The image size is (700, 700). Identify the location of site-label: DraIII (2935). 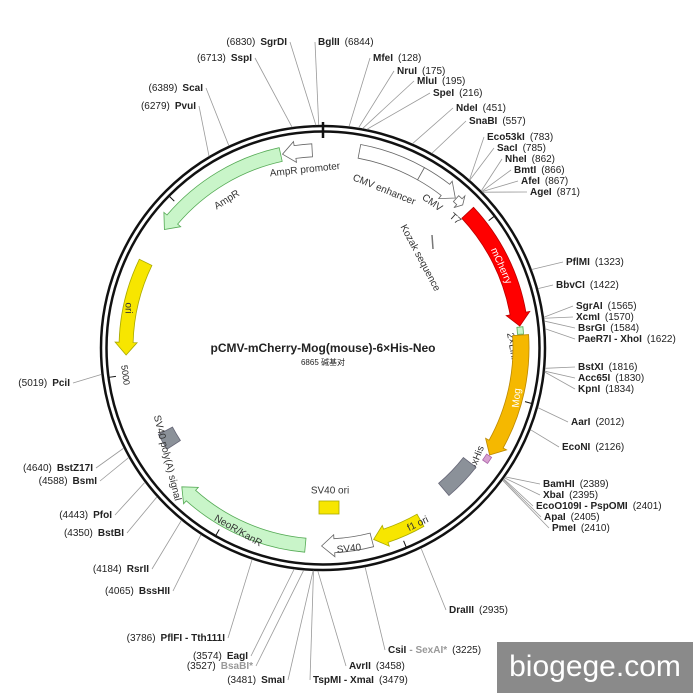
(478, 610).